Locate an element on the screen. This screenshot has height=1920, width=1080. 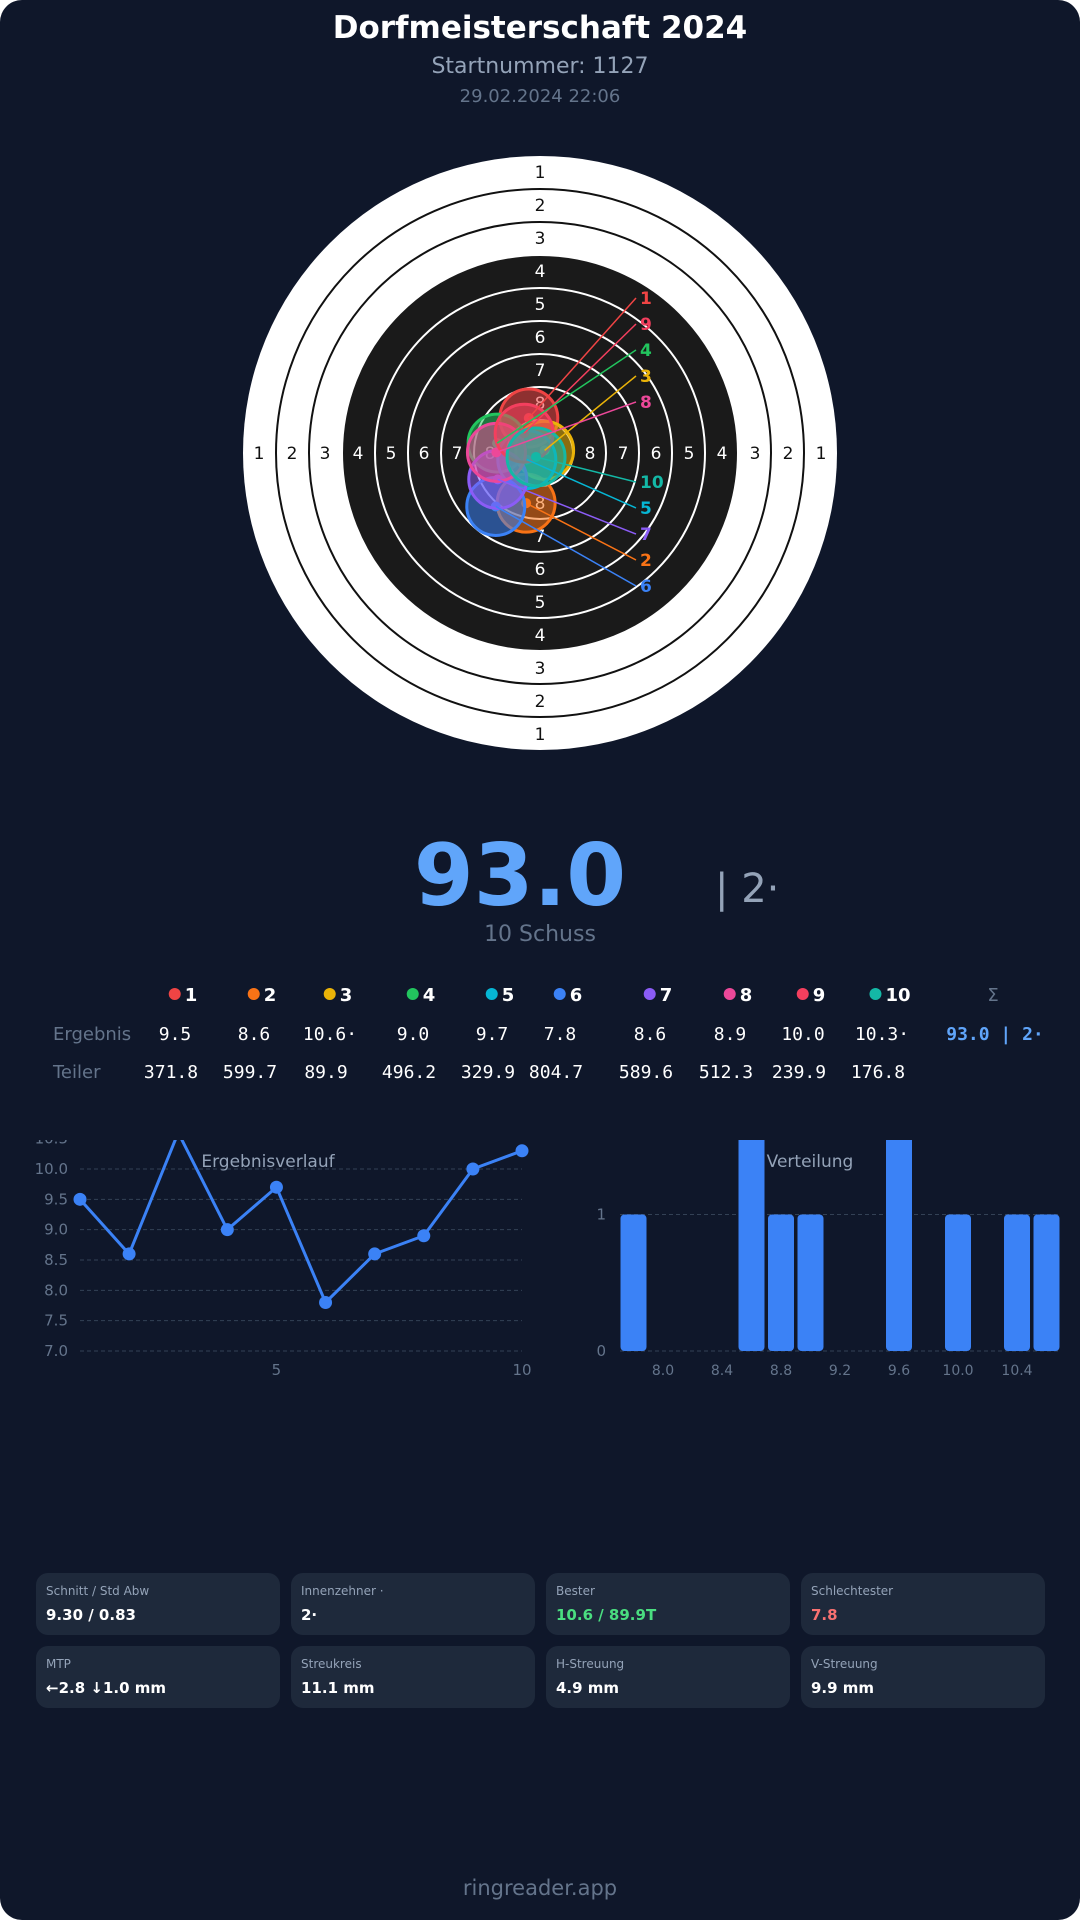
divider-cell: 329.9 is located at coordinates (488, 1072).